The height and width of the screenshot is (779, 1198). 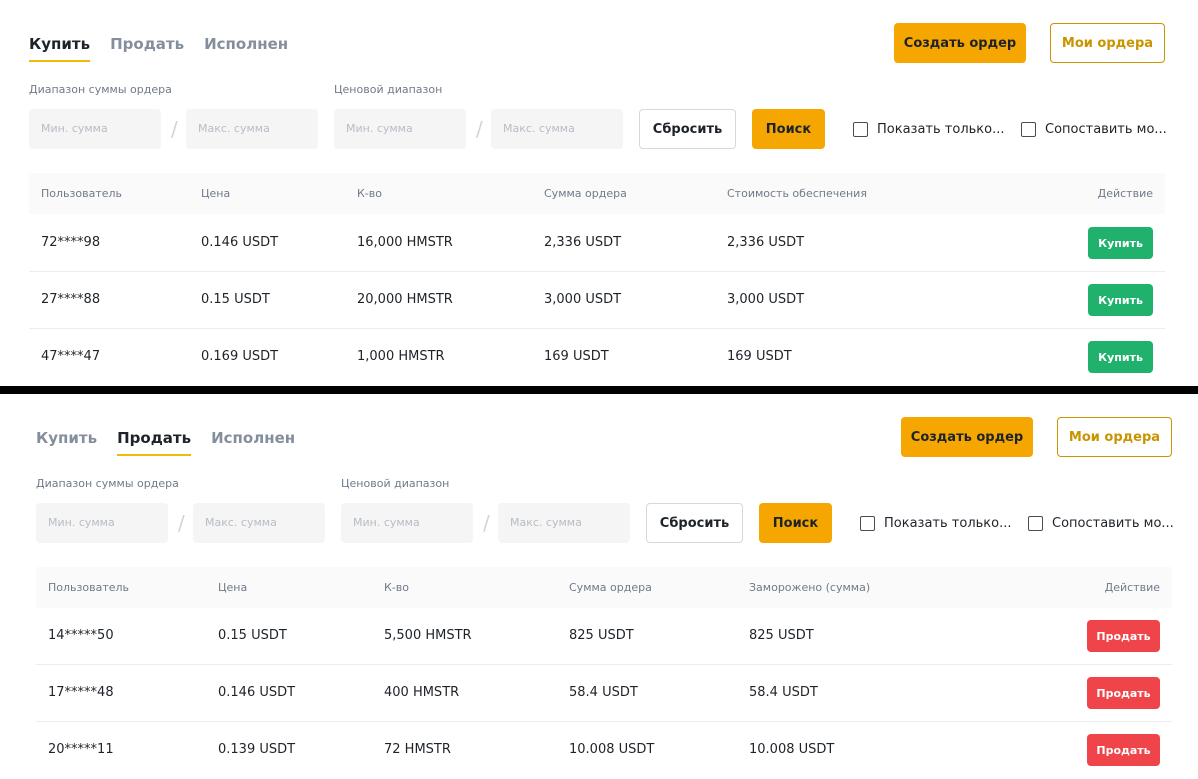 I want to click on order-tabs: Купить Продать Исполнен, so click(x=168, y=49).